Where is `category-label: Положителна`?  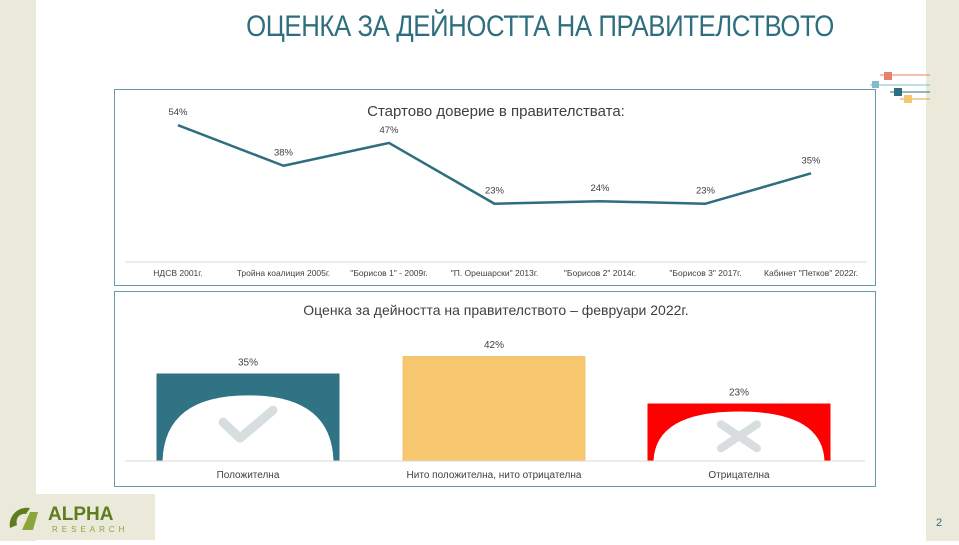
category-label: Положителна is located at coordinates (248, 475).